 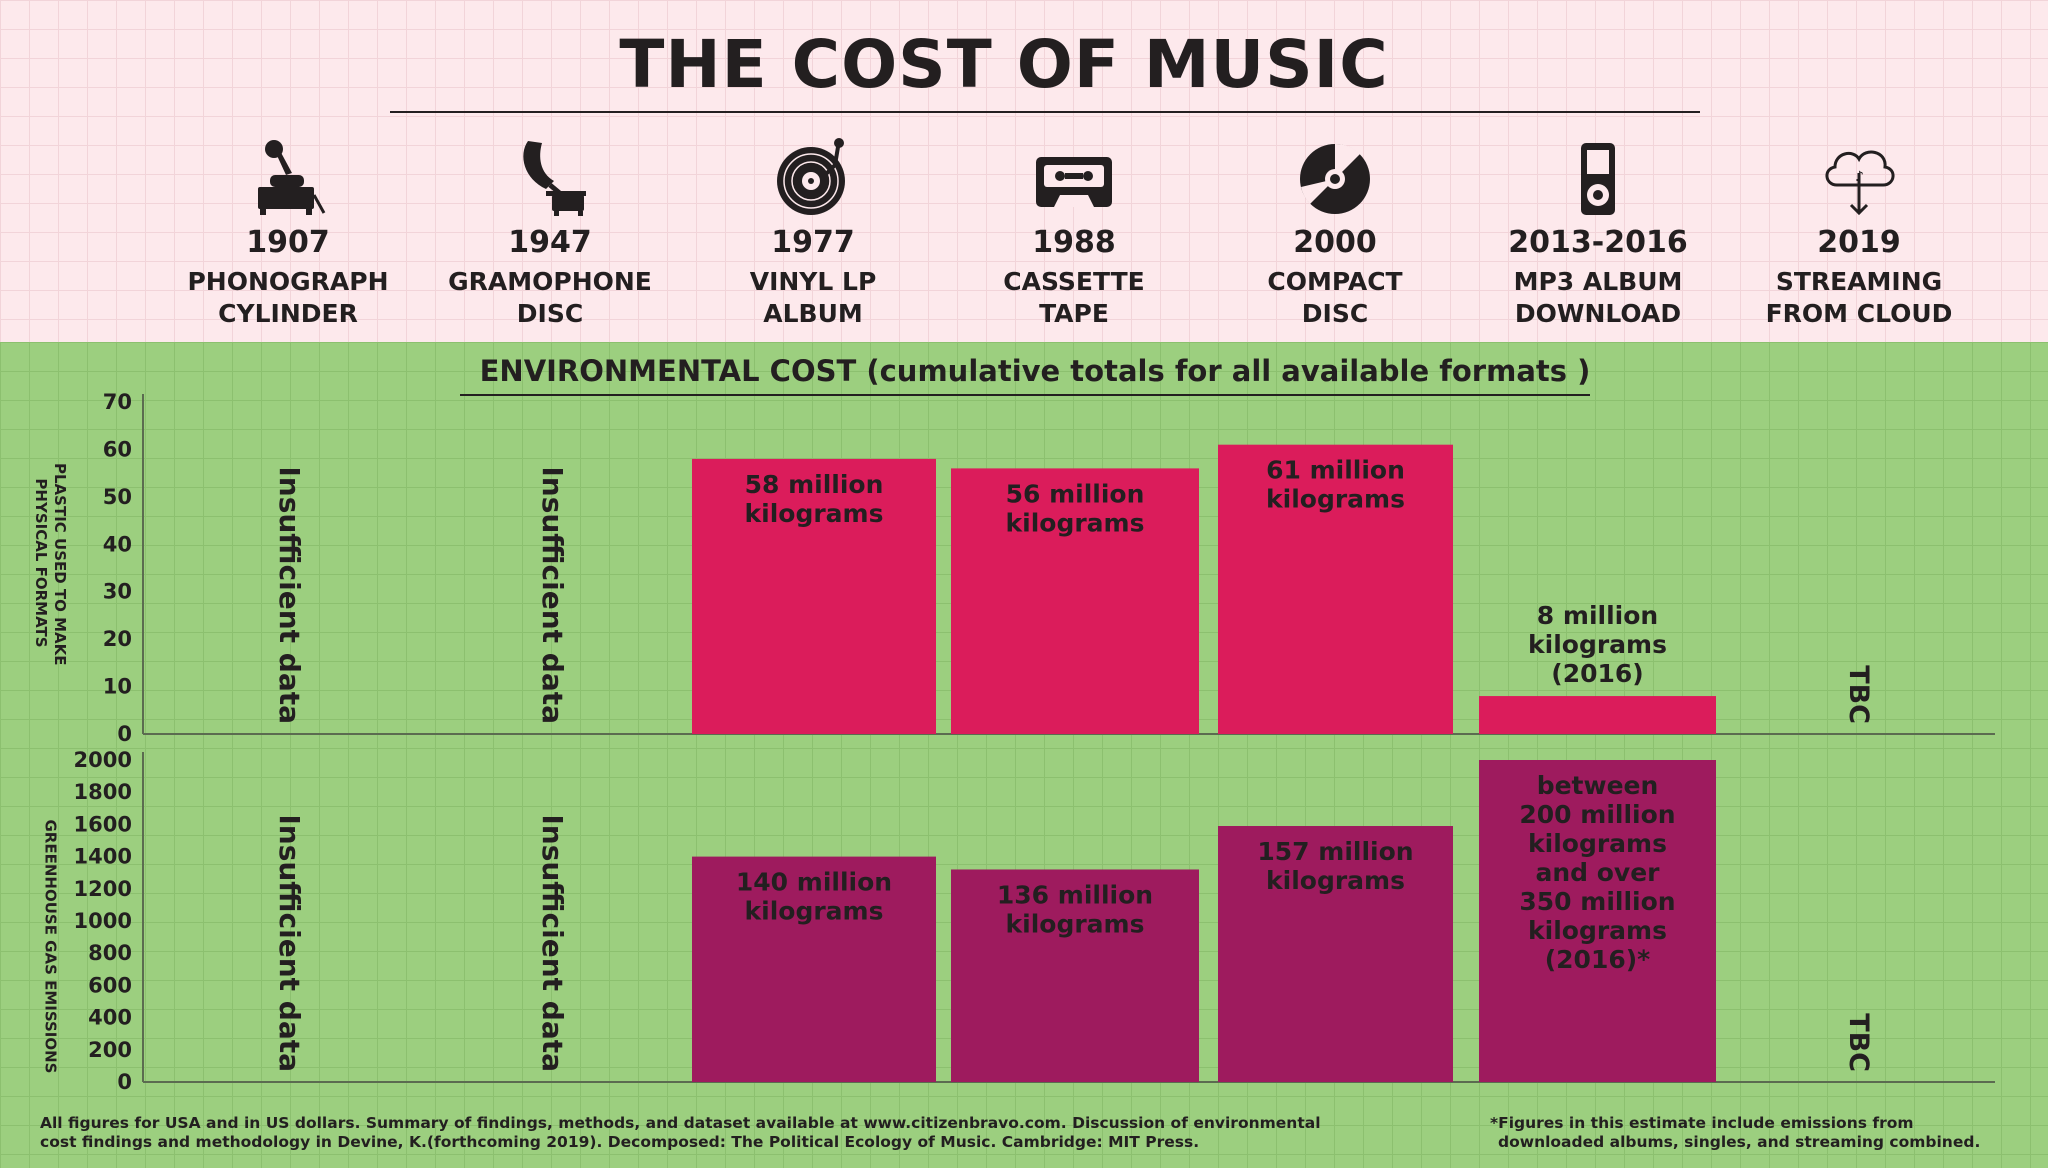 I want to click on plastic-bar-label: (2016), so click(x=1597, y=673).